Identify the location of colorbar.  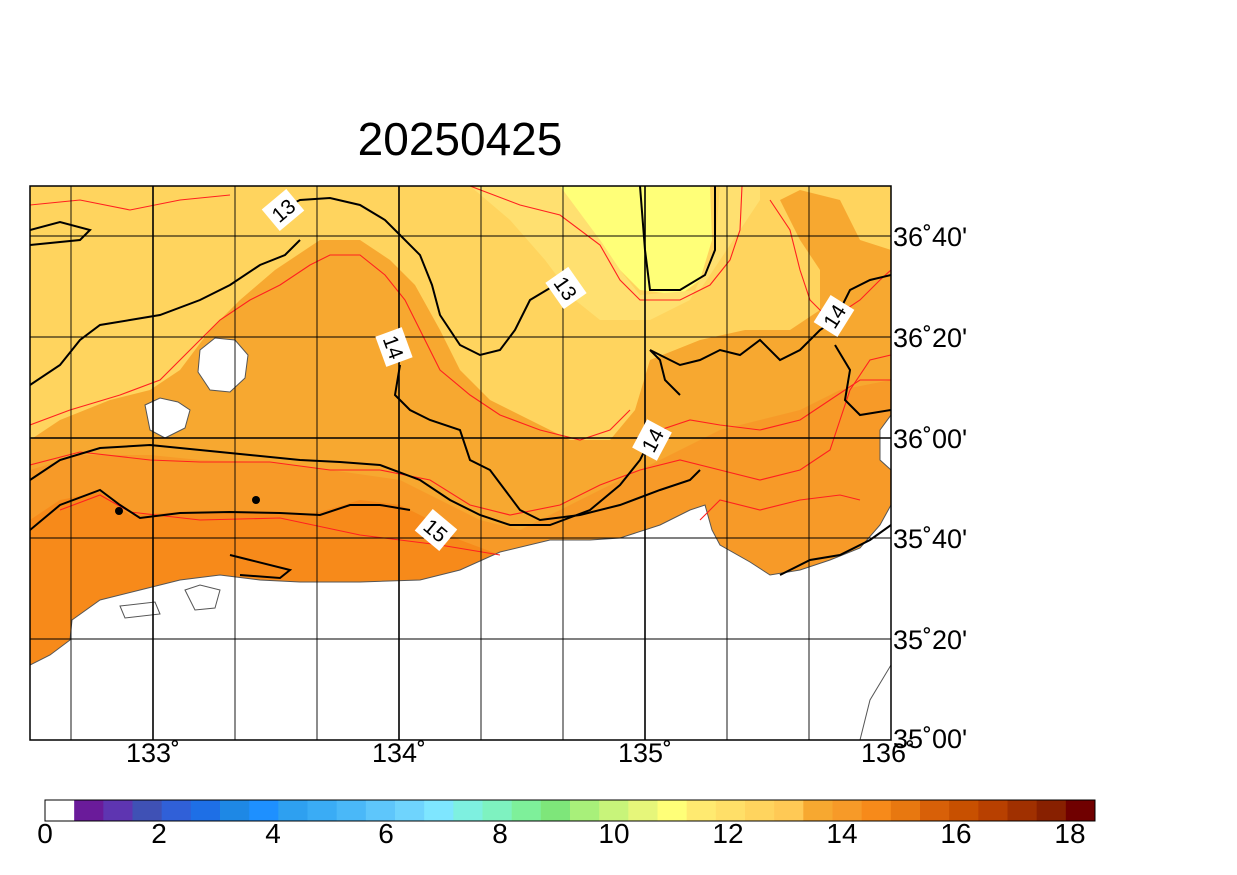
(570, 810).